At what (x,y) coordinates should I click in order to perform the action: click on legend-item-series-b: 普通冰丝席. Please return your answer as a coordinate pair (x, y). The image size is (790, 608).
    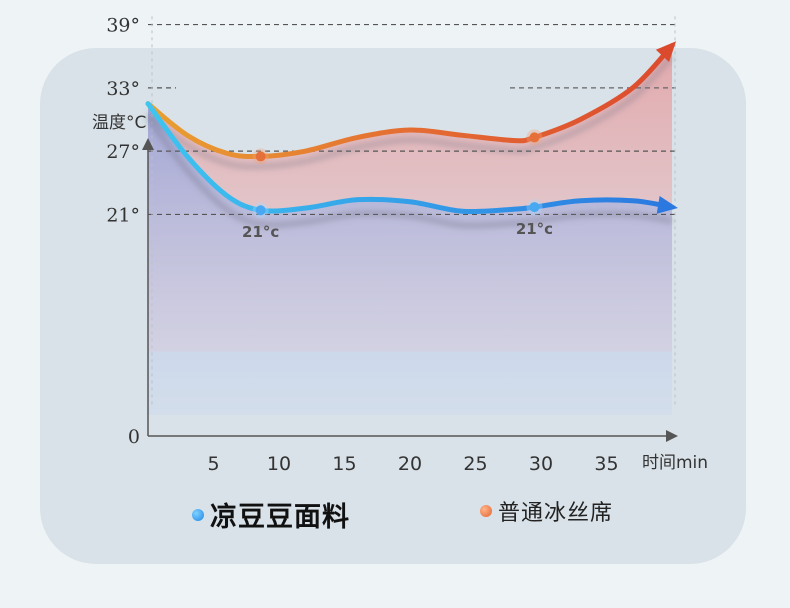
    Looking at the image, I should click on (546, 511).